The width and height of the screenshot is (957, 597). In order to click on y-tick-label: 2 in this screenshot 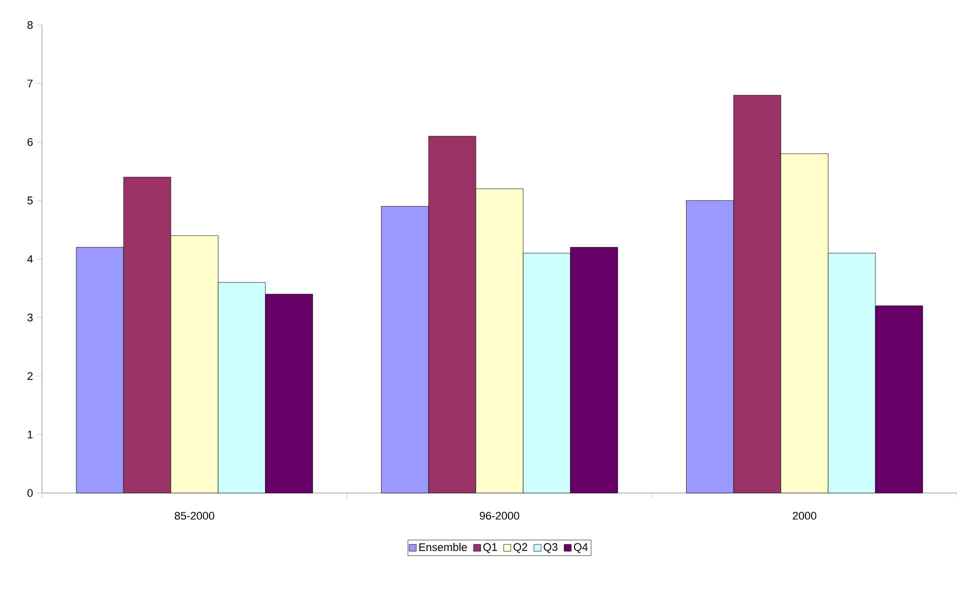, I will do `click(30, 376)`.